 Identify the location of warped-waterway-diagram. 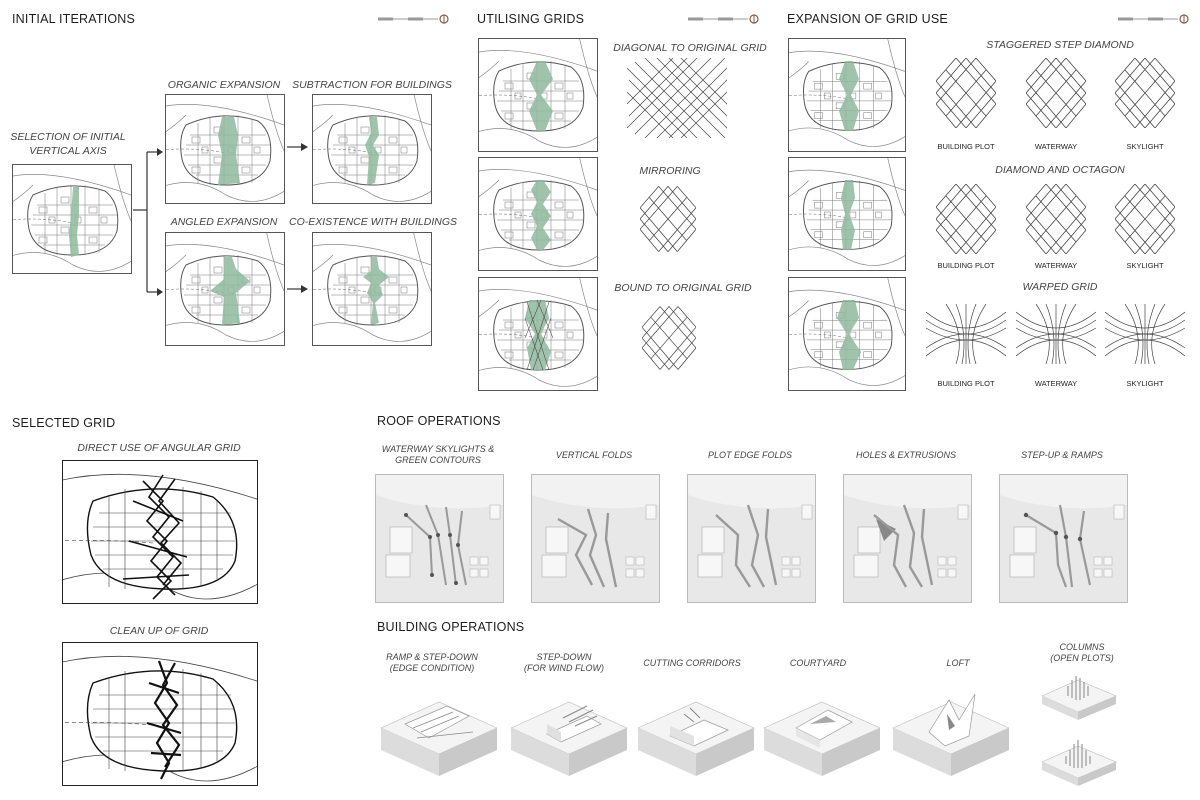
(1056, 334).